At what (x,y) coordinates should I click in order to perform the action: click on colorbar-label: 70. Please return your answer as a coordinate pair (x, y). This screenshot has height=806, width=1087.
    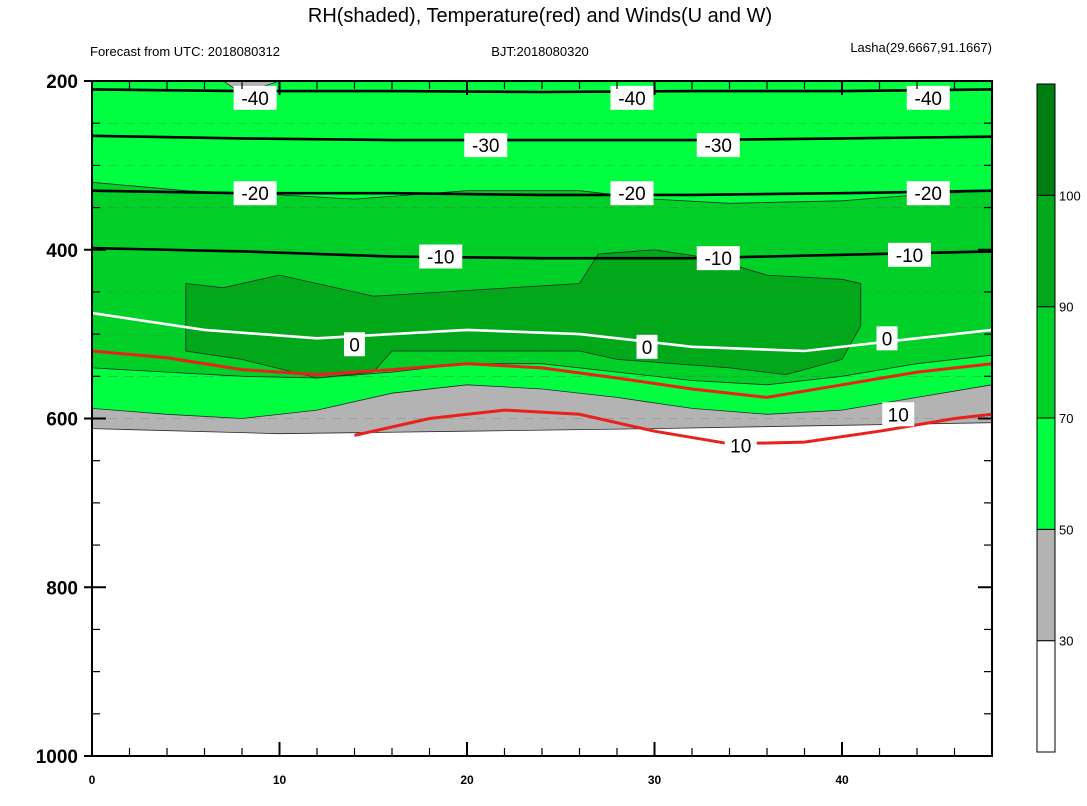
    Looking at the image, I should click on (1066, 418).